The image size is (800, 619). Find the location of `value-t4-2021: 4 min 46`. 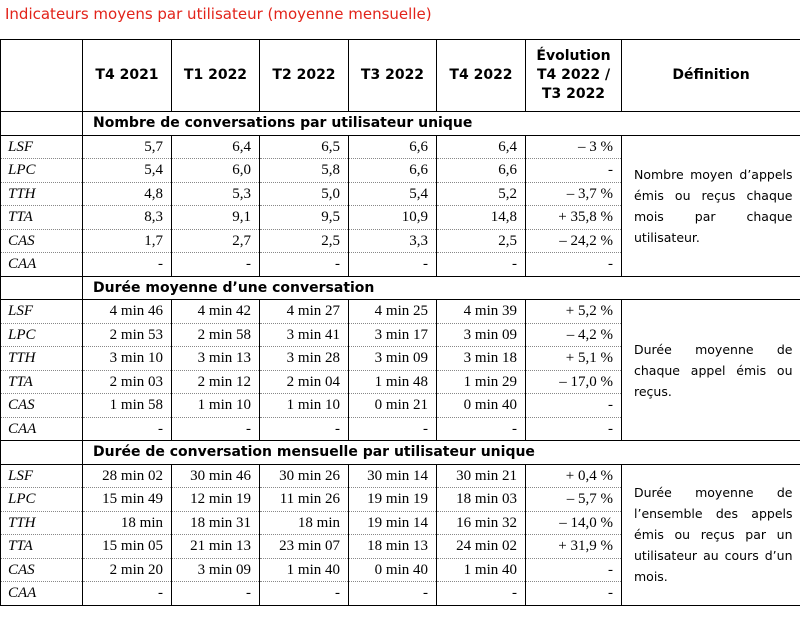

value-t4-2021: 4 min 46 is located at coordinates (127, 311).